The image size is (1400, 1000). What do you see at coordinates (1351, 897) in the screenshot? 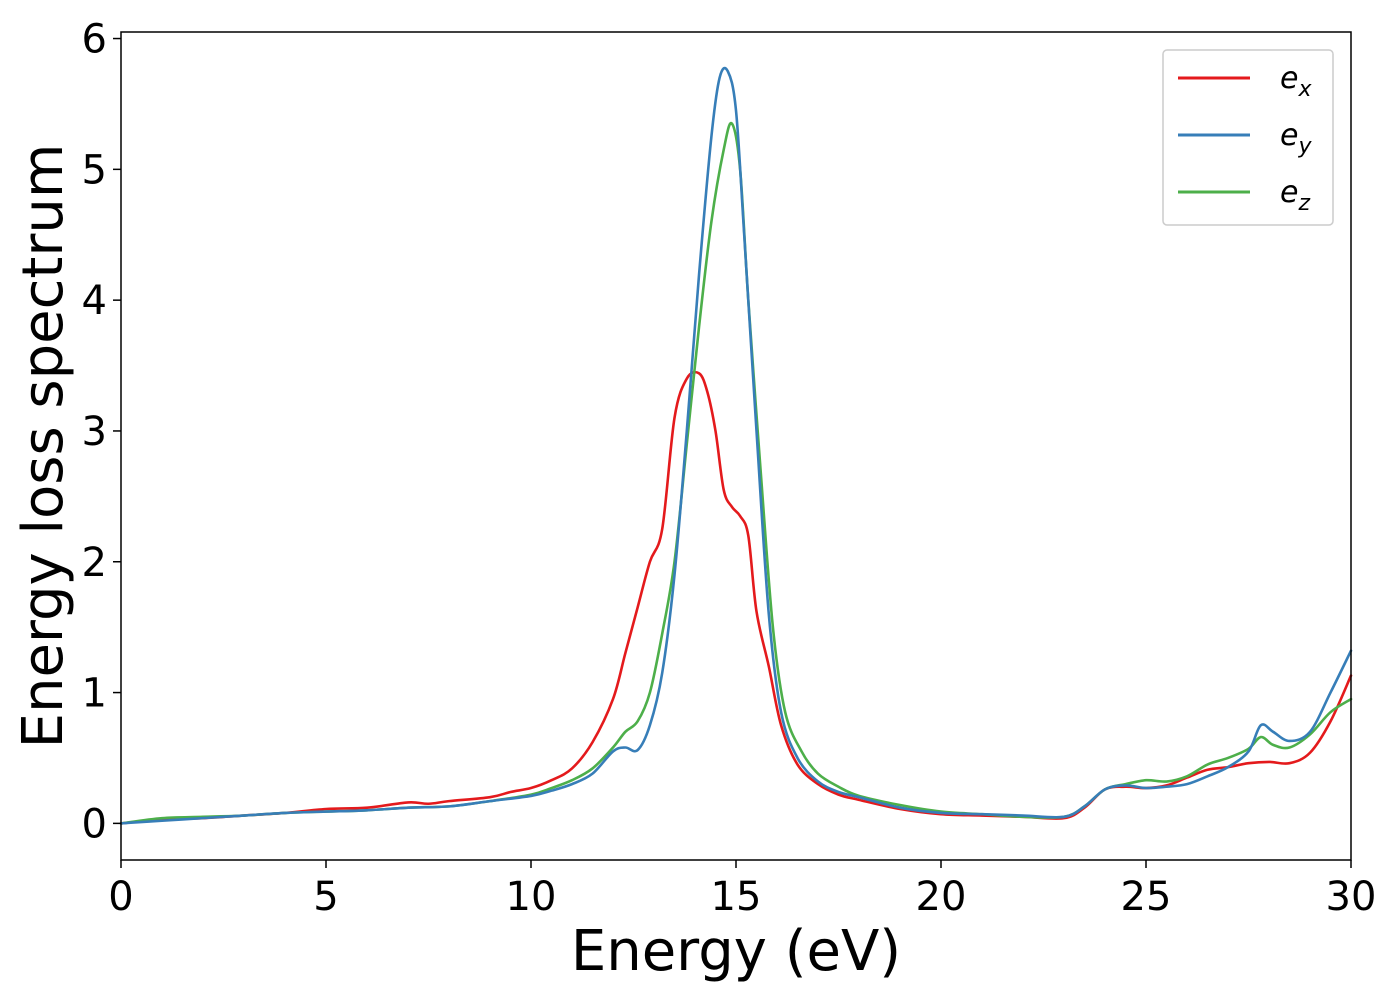
I see `x-tick-label: 30` at bounding box center [1351, 897].